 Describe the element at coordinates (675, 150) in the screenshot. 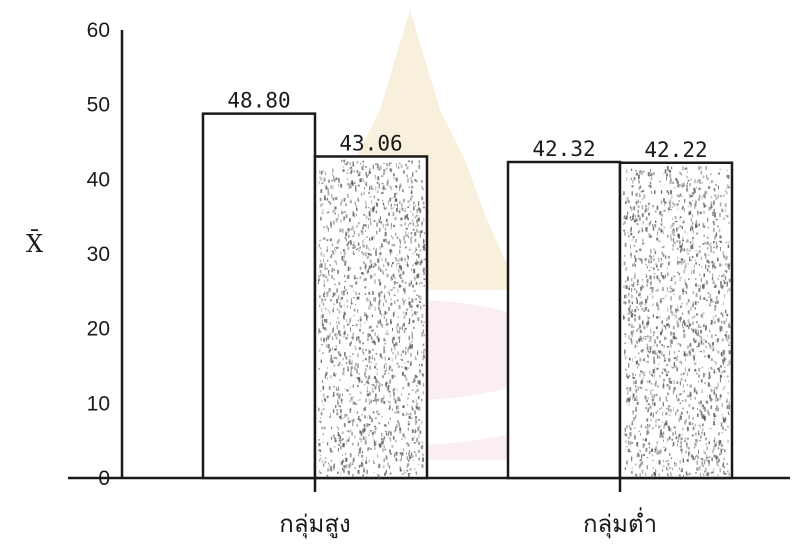

I see `value-label: 42.22` at that location.